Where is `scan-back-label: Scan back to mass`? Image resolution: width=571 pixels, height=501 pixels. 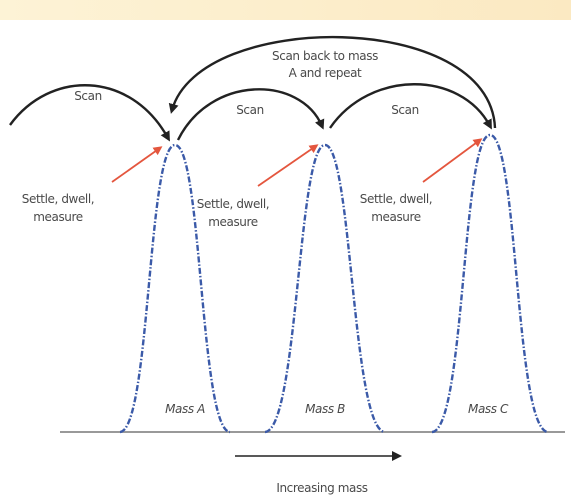 scan-back-label: Scan back to mass is located at coordinates (325, 56).